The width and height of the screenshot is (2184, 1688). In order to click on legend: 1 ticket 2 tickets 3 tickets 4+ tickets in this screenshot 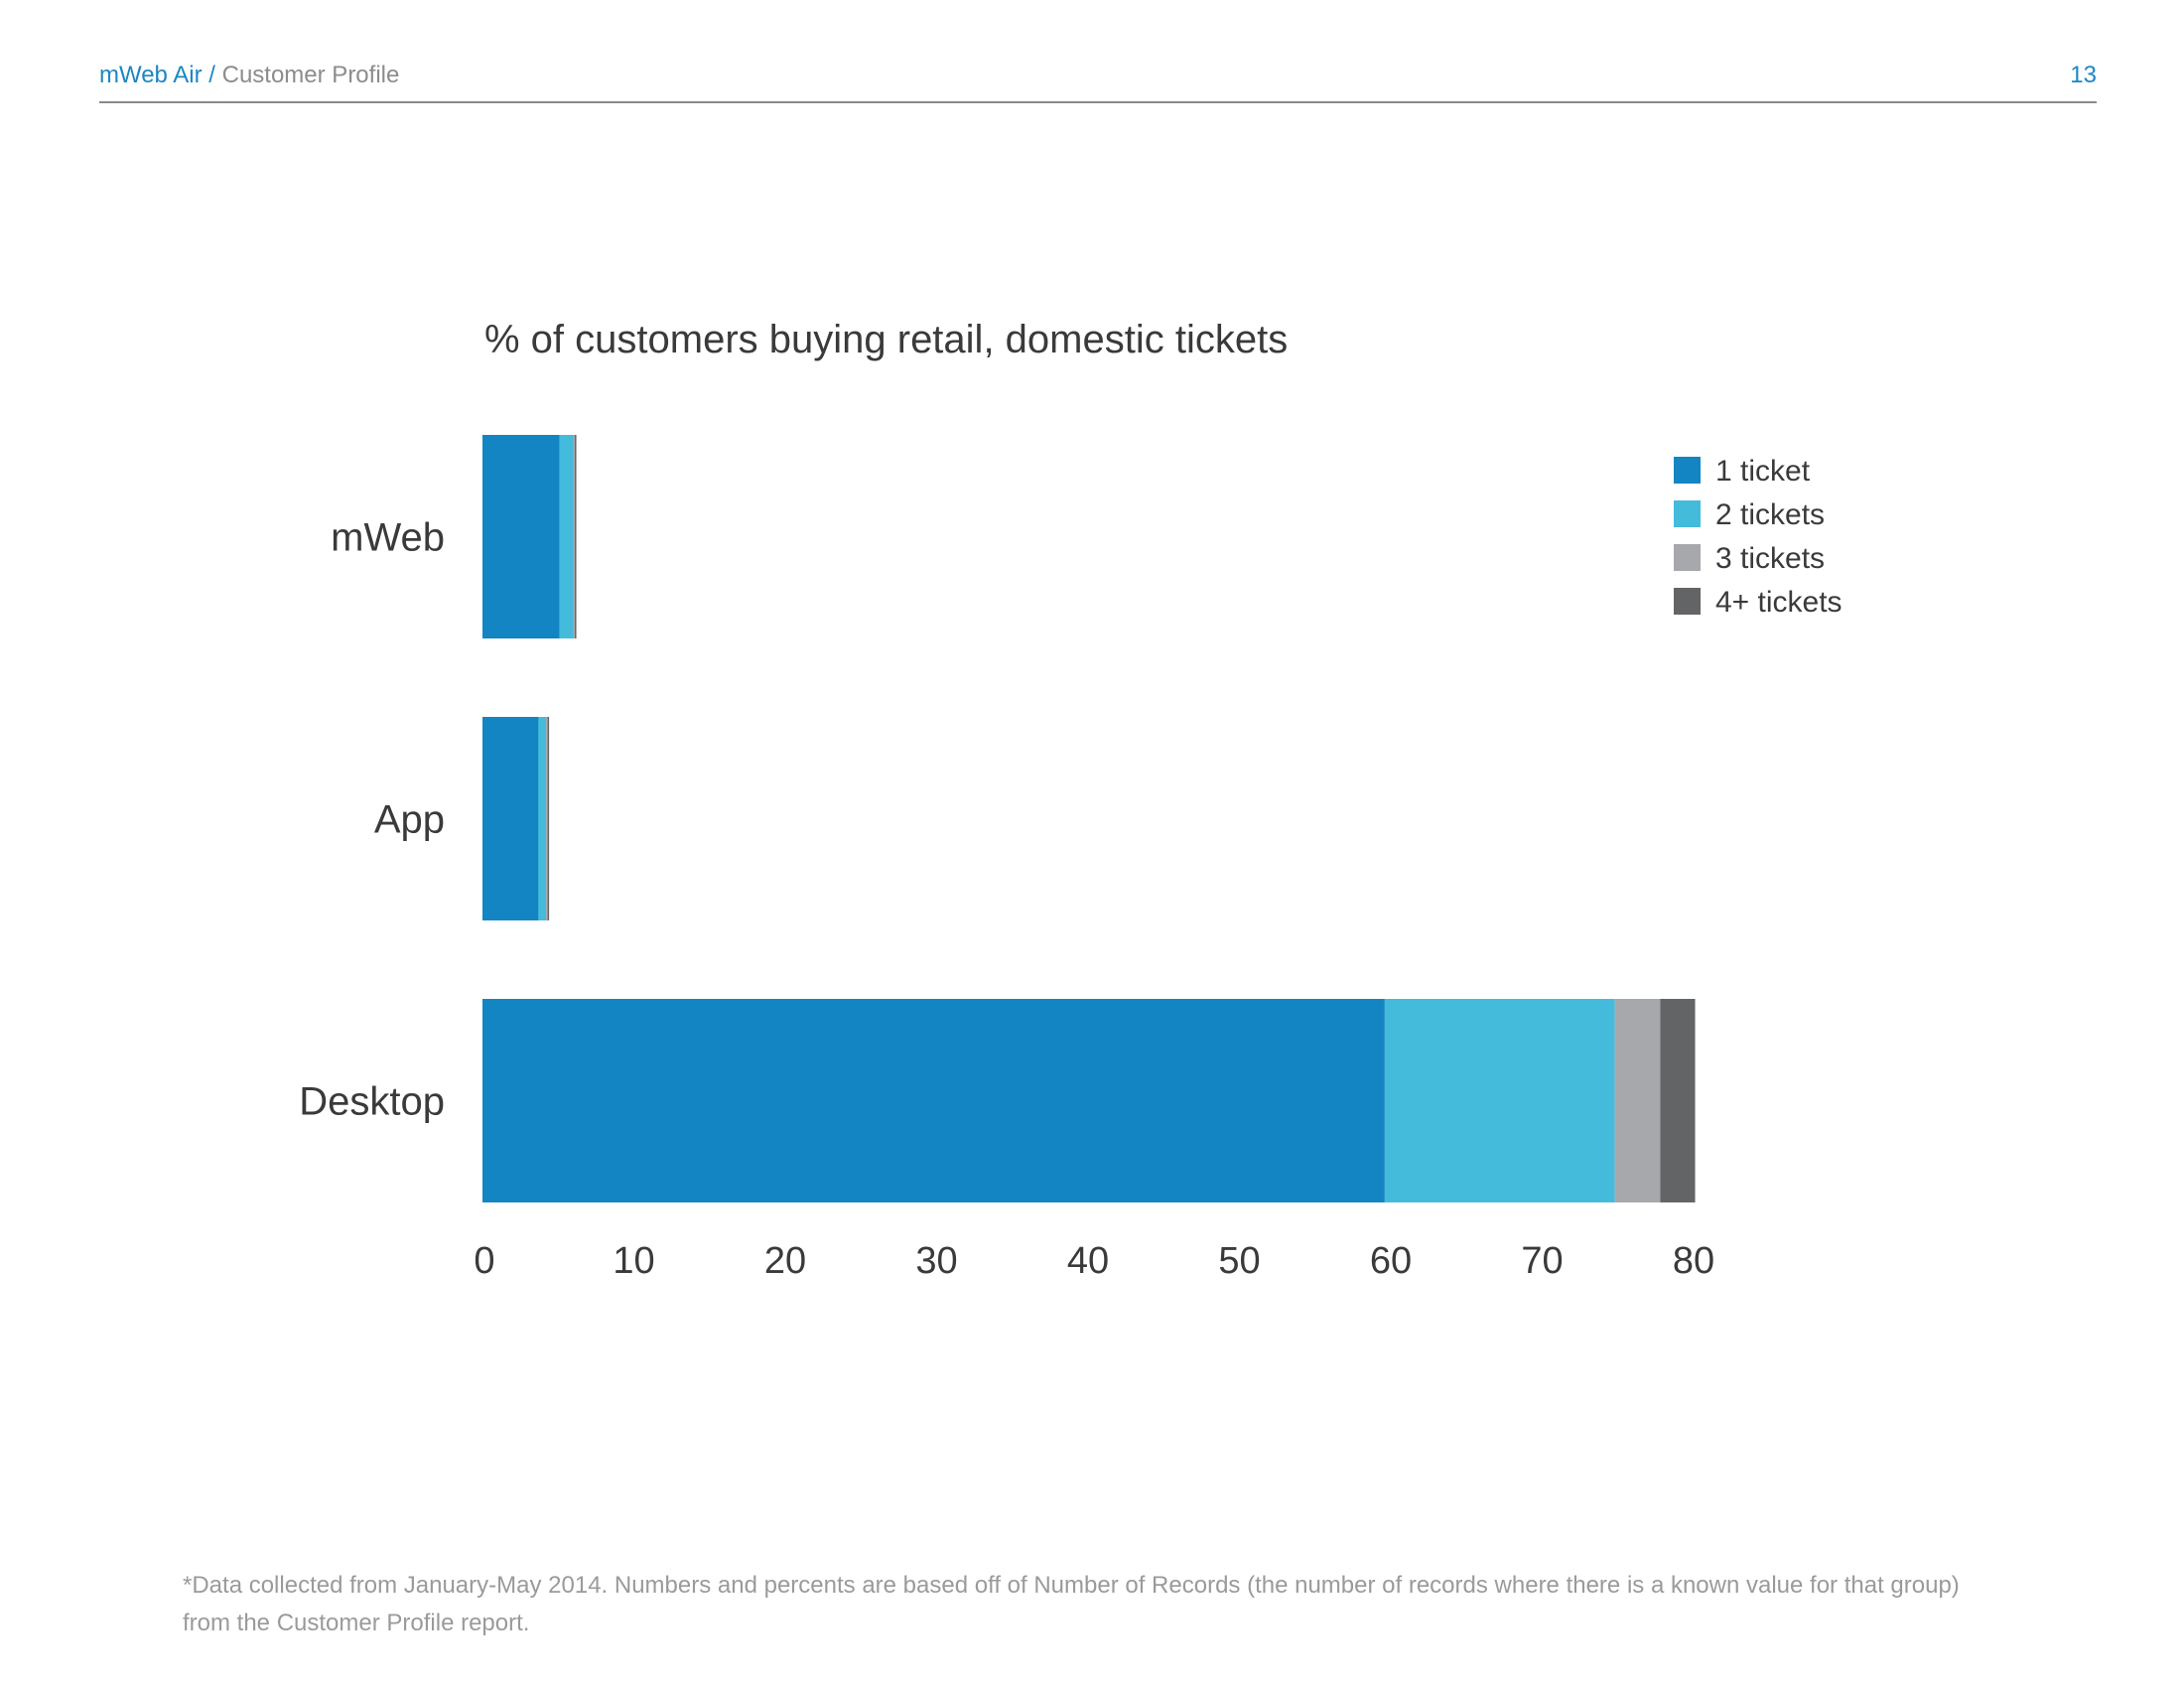, I will do `click(1758, 537)`.